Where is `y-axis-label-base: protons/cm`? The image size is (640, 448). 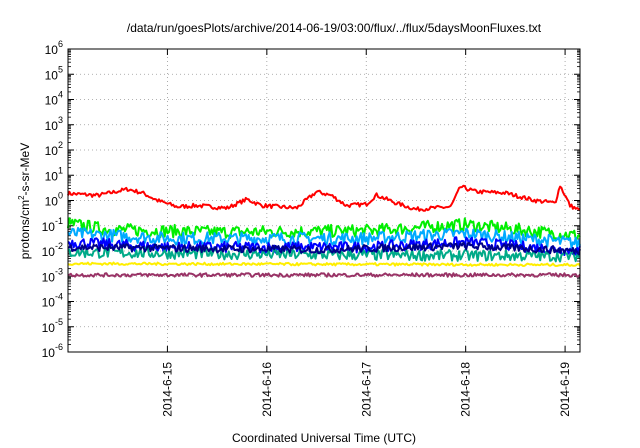
y-axis-label-base: protons/cm is located at coordinates (25, 229).